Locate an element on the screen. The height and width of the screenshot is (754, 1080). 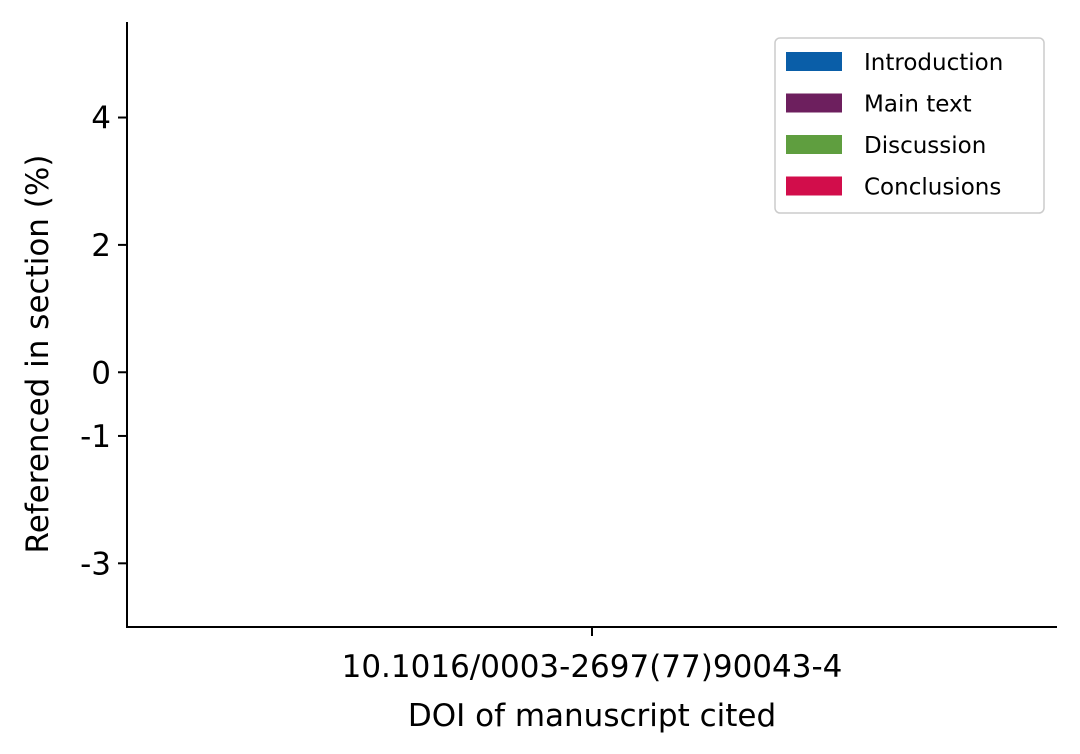
x-tick-label: 10.1016/0003-2697(77)90043-4 is located at coordinates (592, 667).